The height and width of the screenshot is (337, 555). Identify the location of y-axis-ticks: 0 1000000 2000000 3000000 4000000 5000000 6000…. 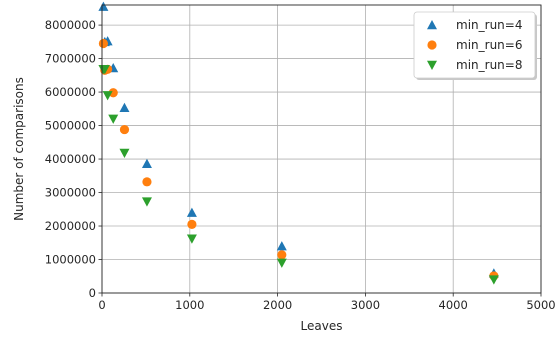
(73, 159).